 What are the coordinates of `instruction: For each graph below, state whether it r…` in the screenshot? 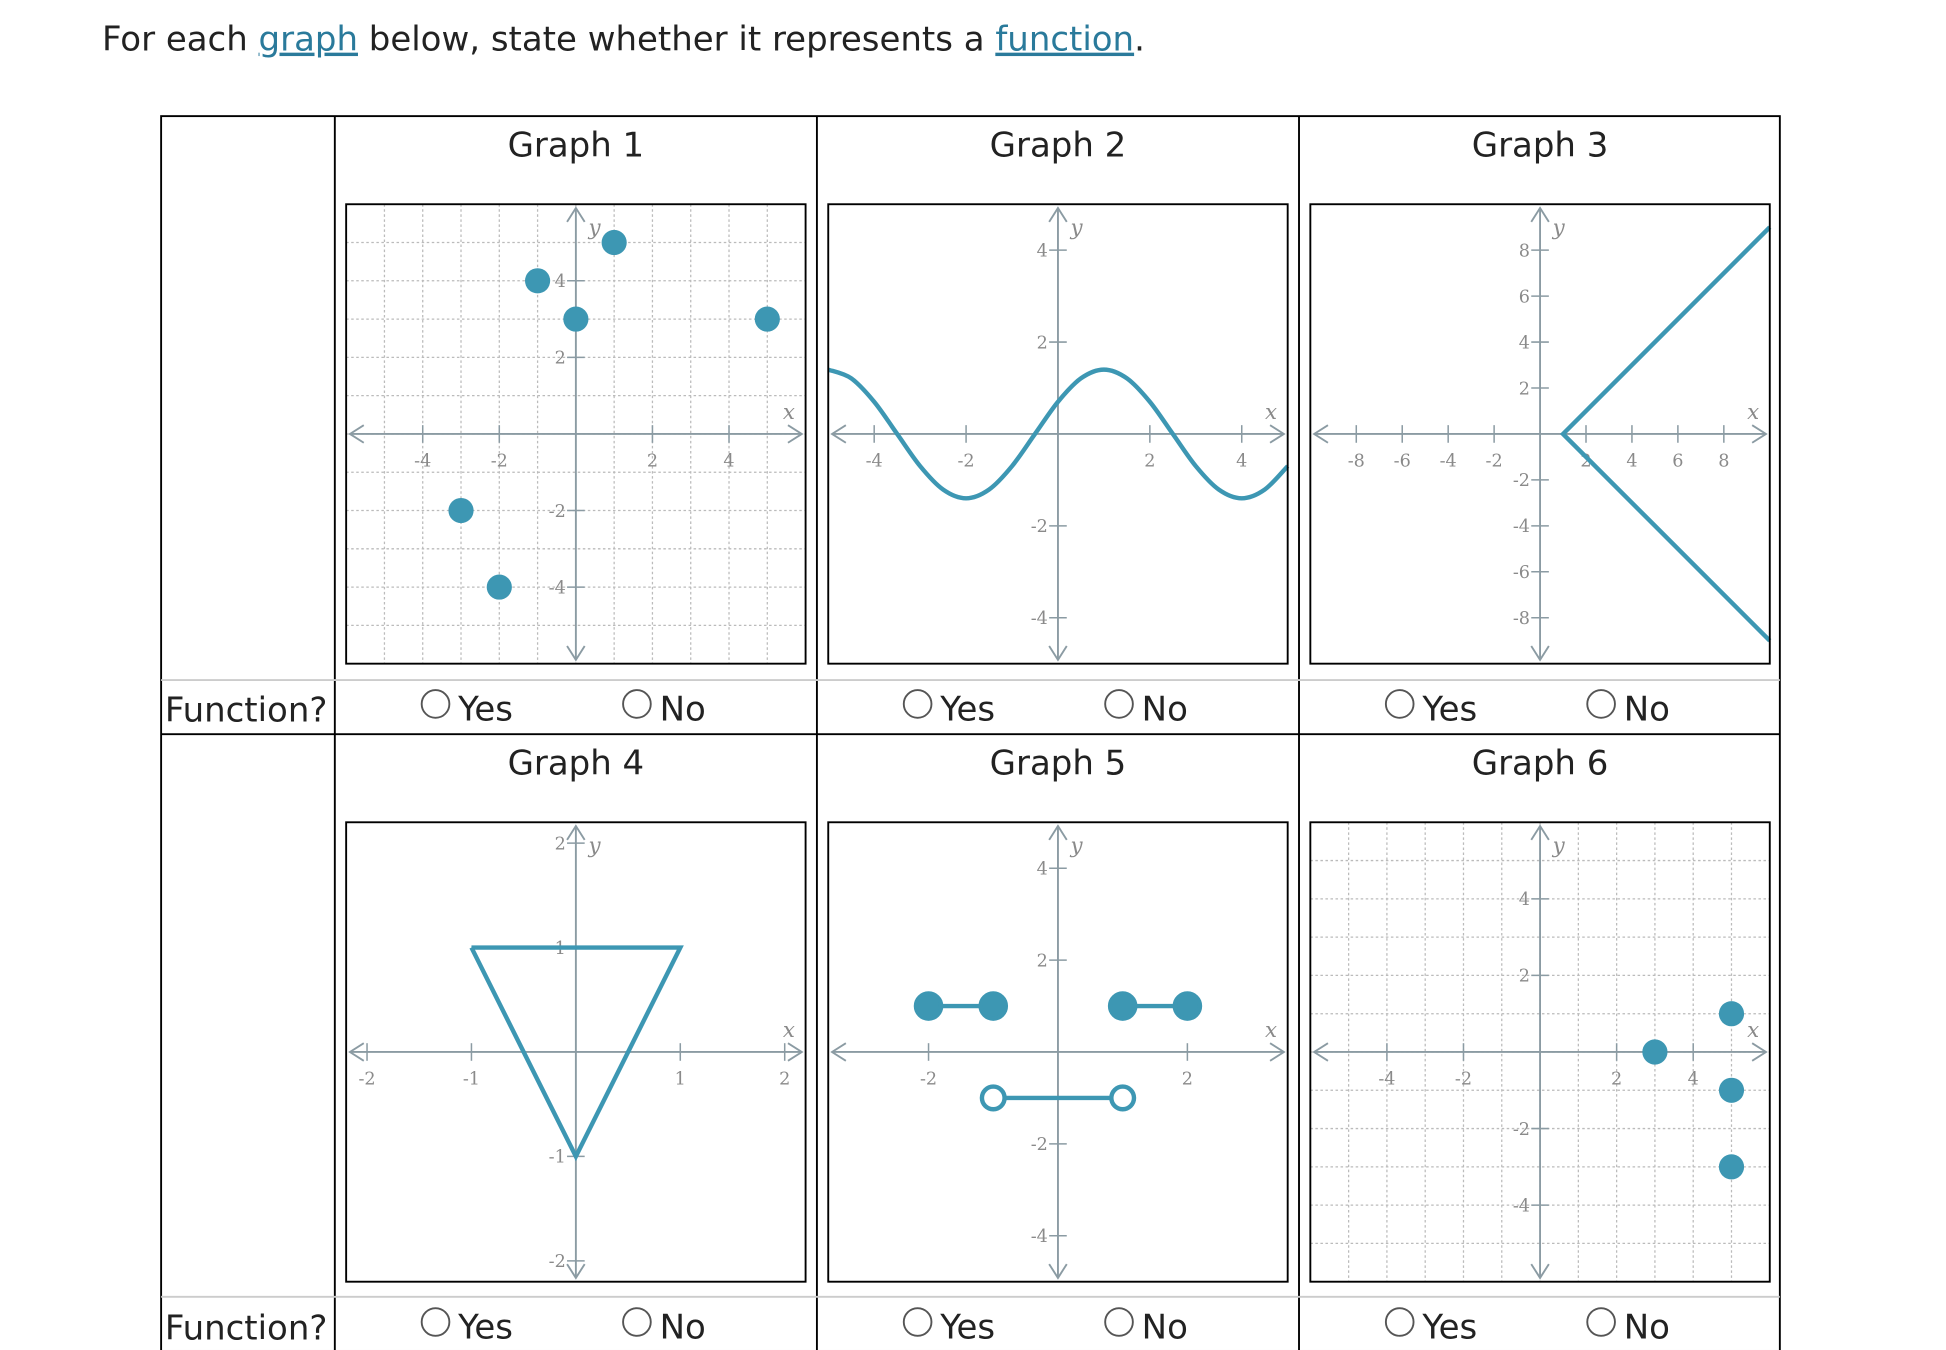 It's located at (623, 40).